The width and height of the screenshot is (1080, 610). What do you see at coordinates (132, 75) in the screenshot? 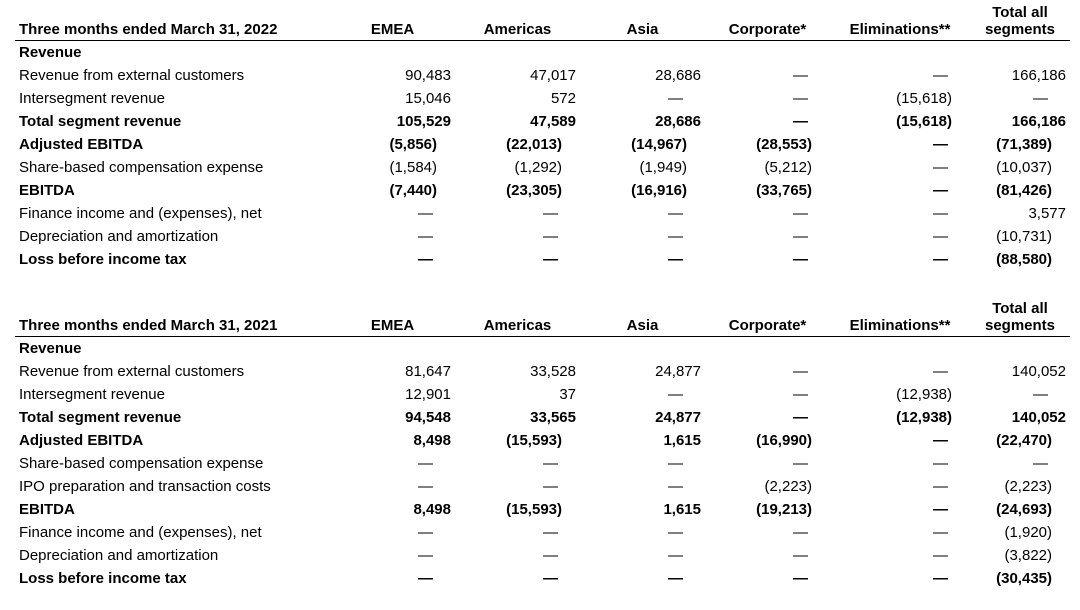
I see `row-label: Revenue from external customers` at bounding box center [132, 75].